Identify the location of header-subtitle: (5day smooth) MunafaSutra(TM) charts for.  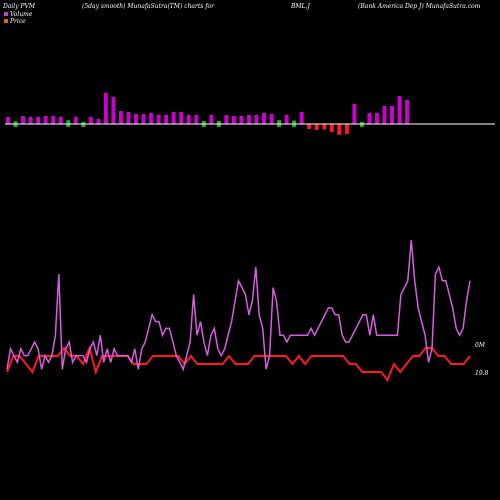
(148, 6).